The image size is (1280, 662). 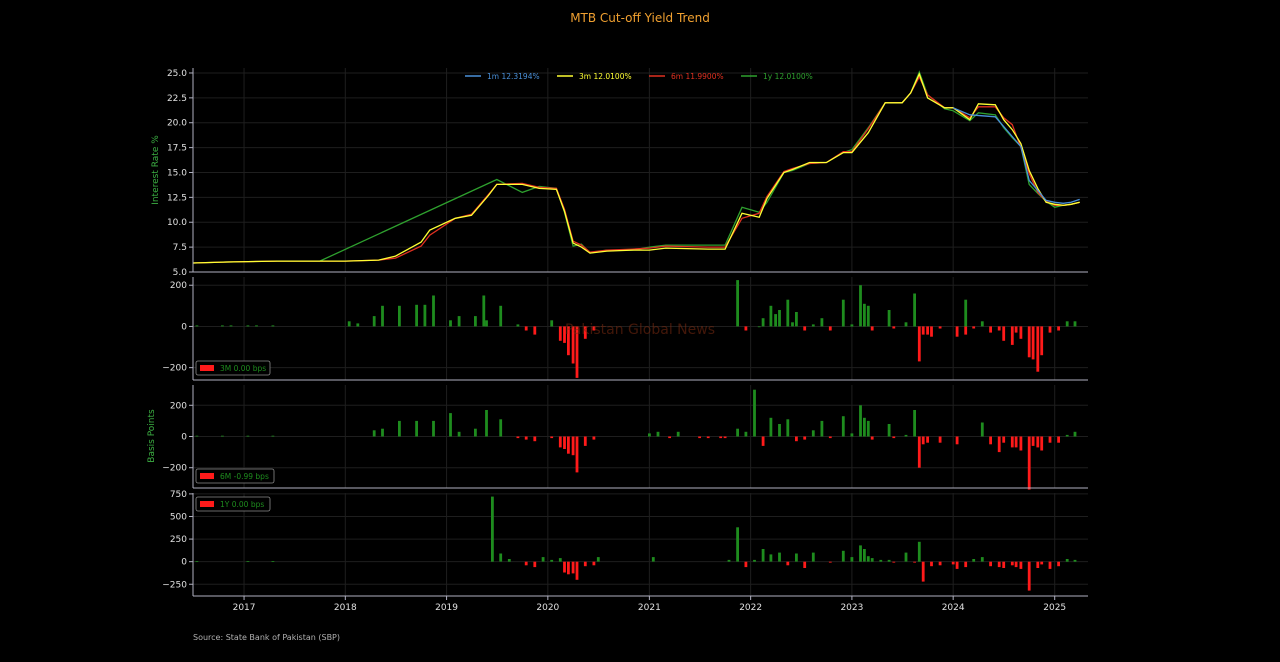 What do you see at coordinates (178, 540) in the screenshot?
I see `y-tick-label: 250` at bounding box center [178, 540].